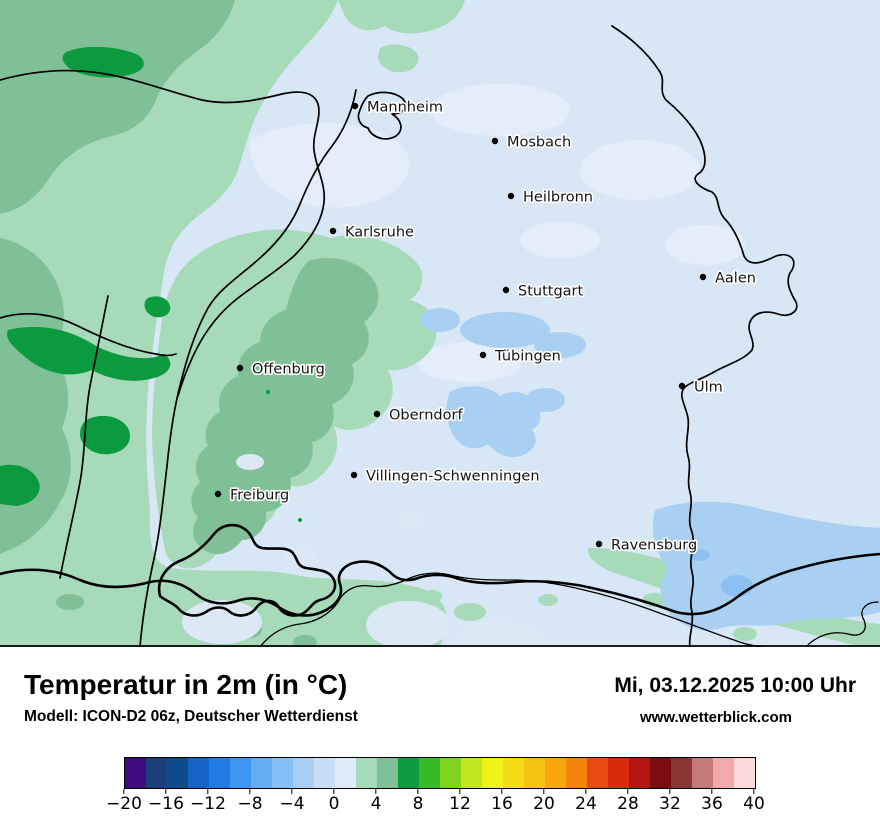  I want to click on border-bodensee-shore, so click(842, 624).